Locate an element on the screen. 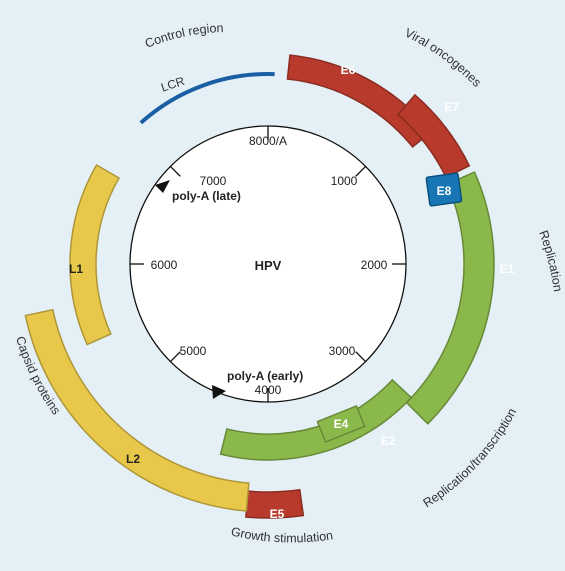 Image resolution: width=565 pixels, height=571 pixels. gene-e4-label: E4 is located at coordinates (341, 424).